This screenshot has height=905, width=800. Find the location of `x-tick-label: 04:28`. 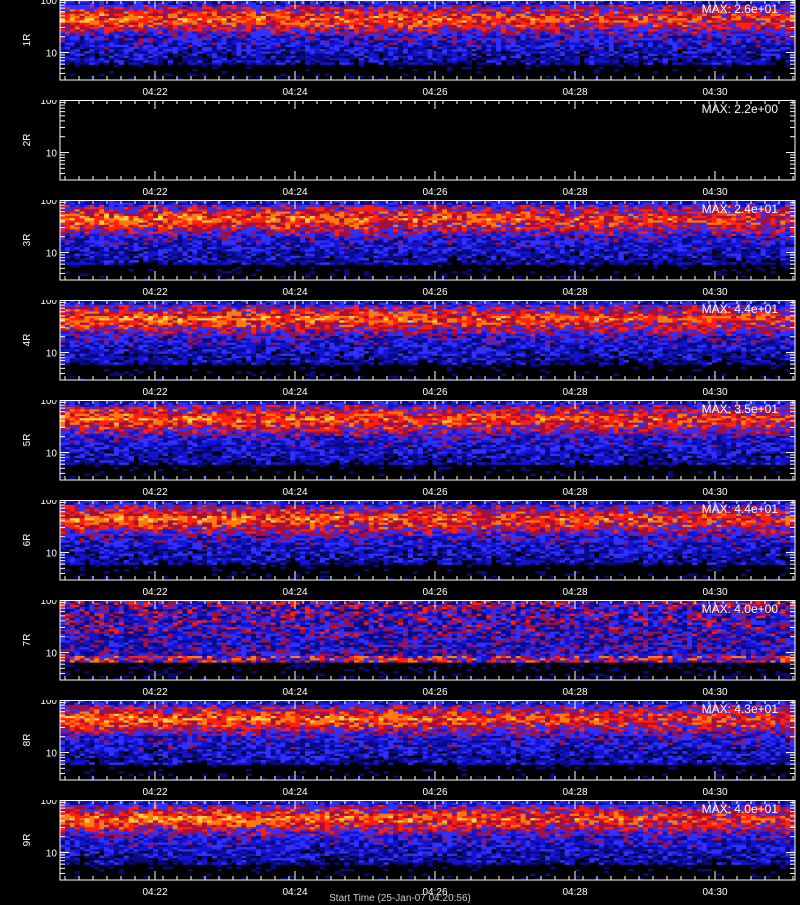

x-tick-label: 04:28 is located at coordinates (574, 92).